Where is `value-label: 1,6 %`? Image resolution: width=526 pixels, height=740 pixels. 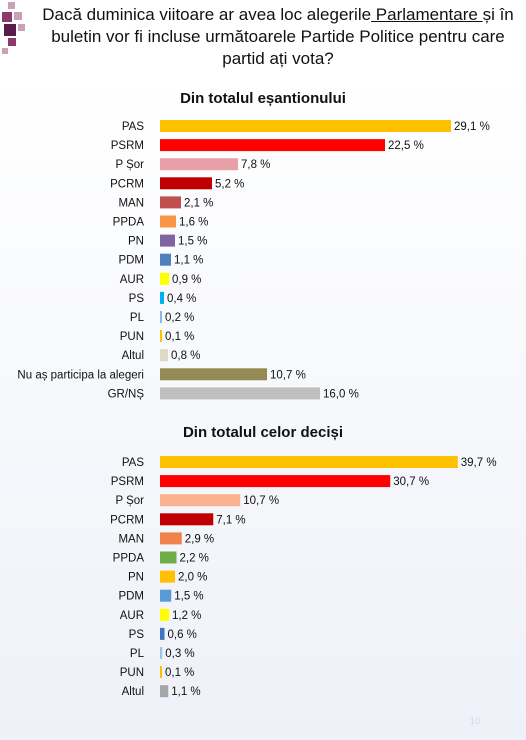
value-label: 1,6 % is located at coordinates (193, 223).